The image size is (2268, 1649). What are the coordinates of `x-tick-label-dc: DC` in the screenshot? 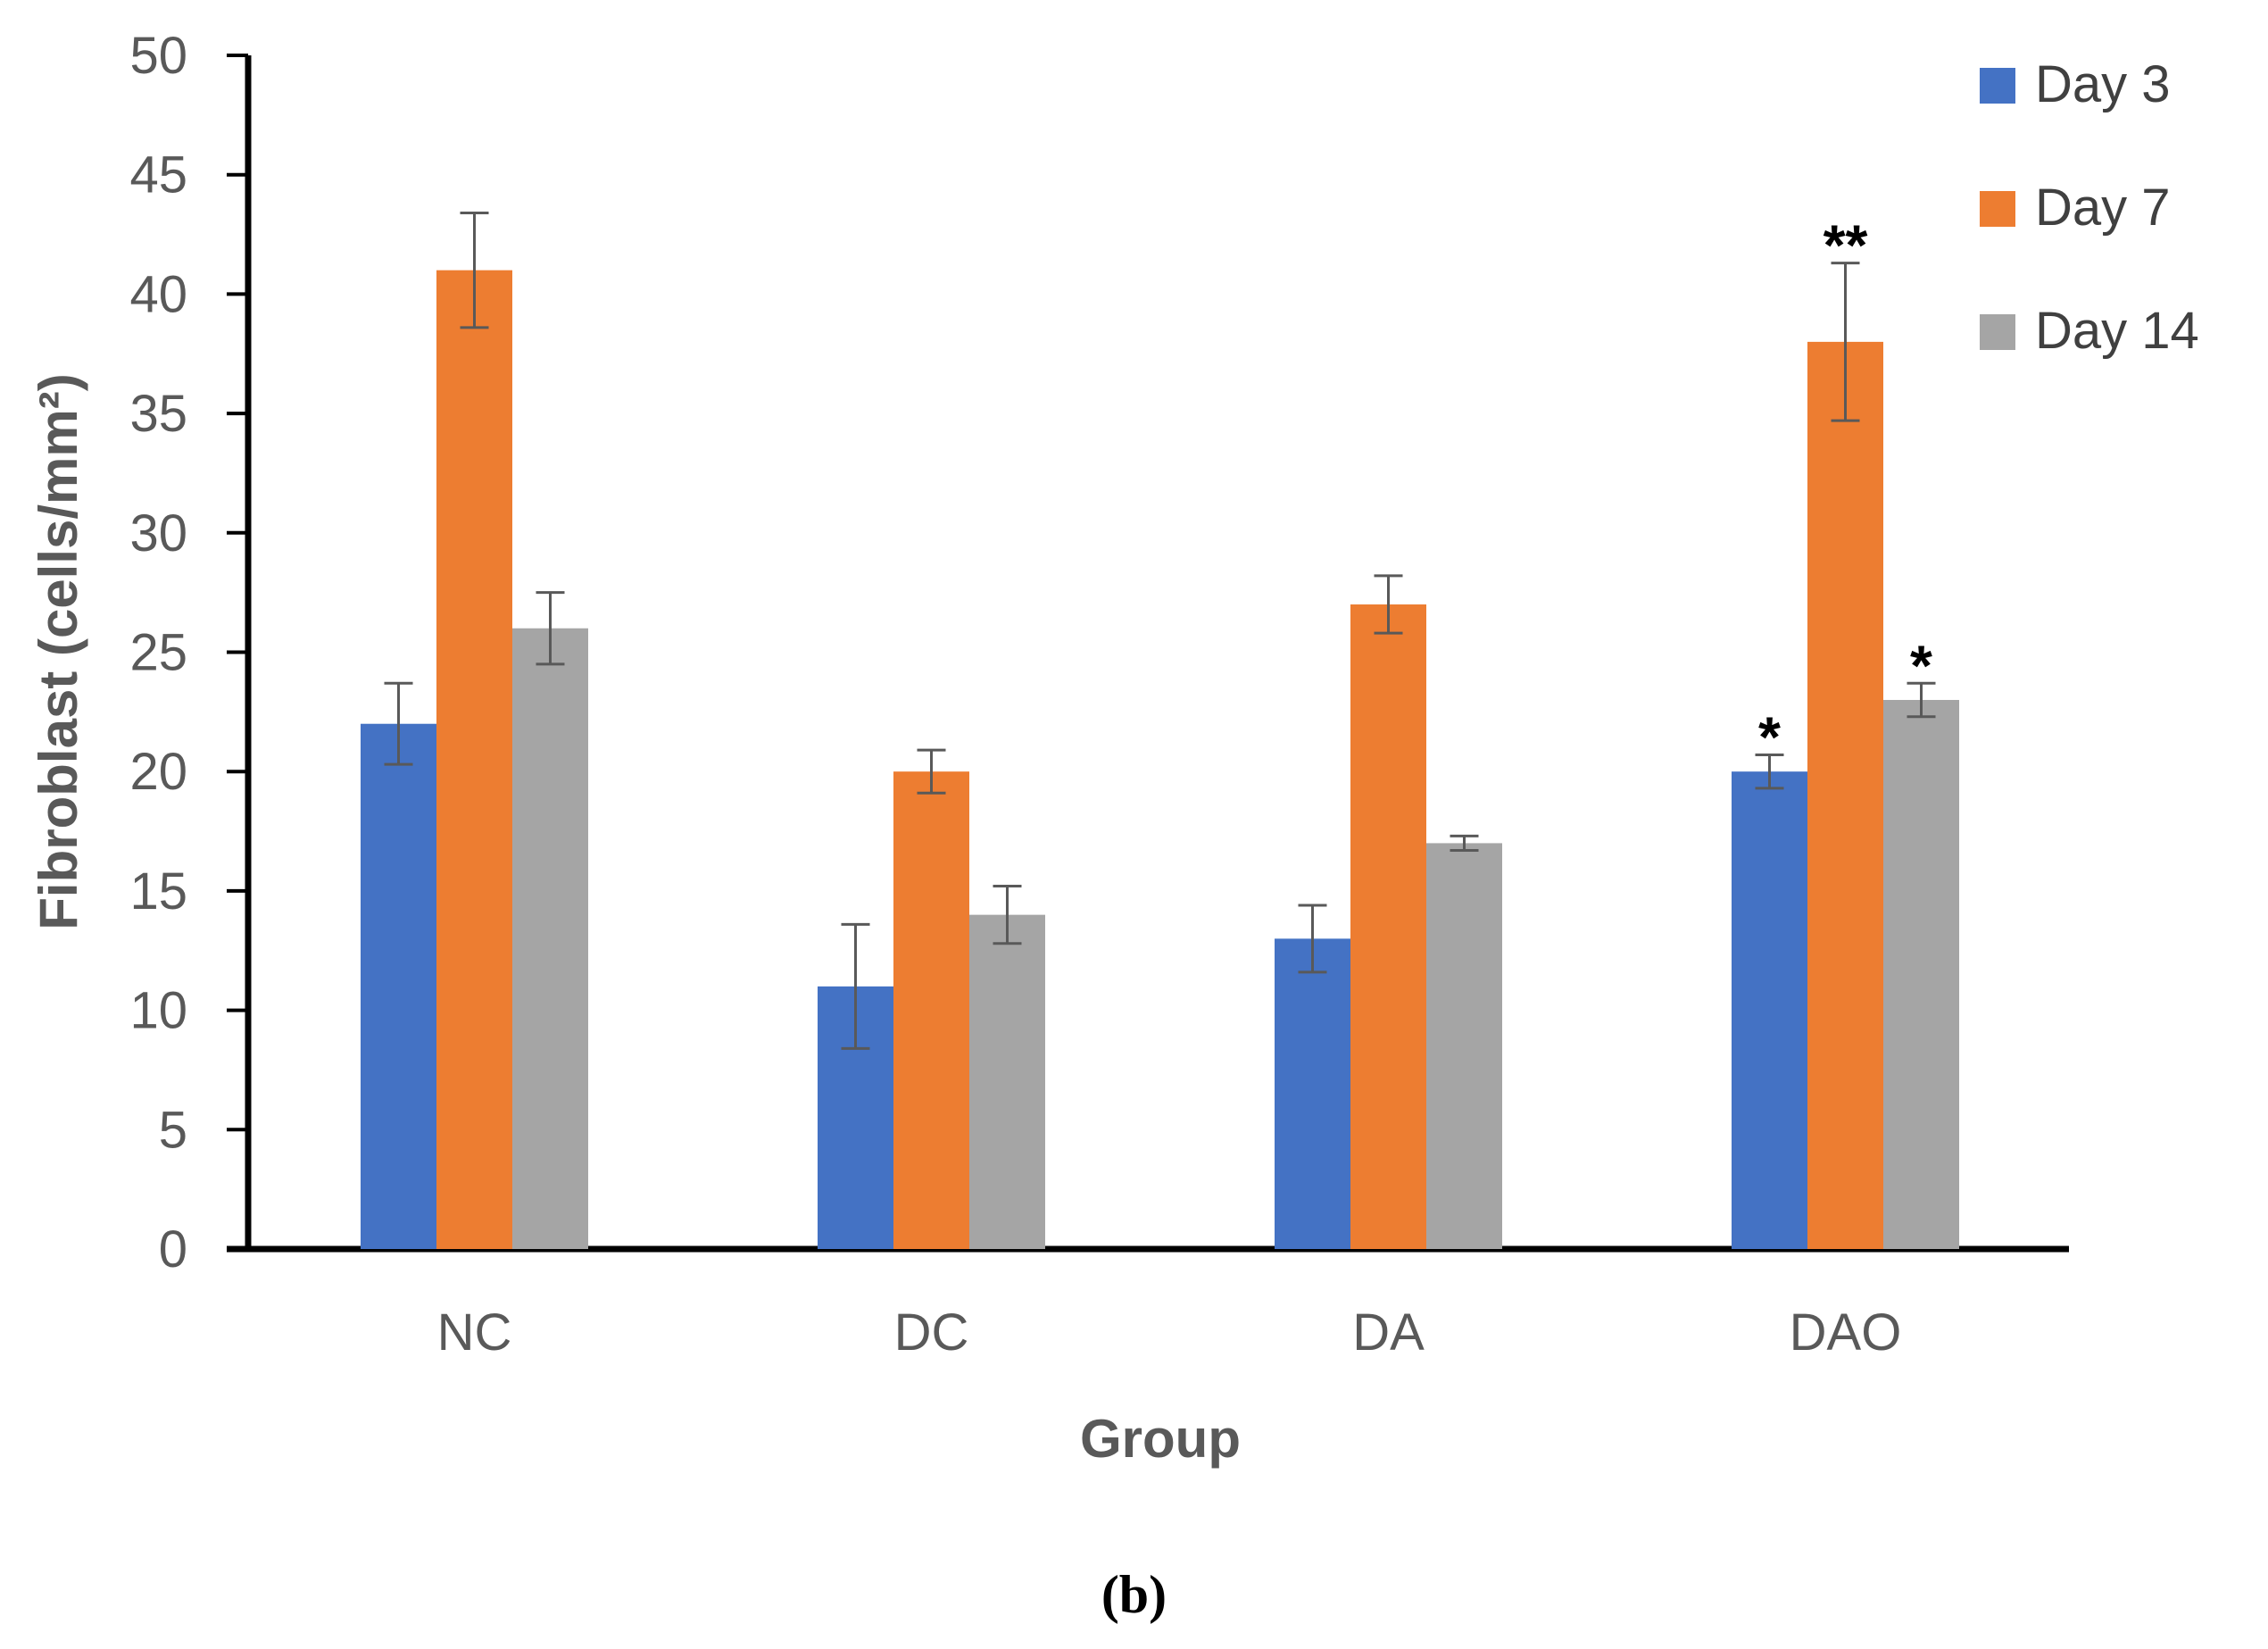 It's located at (931, 1332).